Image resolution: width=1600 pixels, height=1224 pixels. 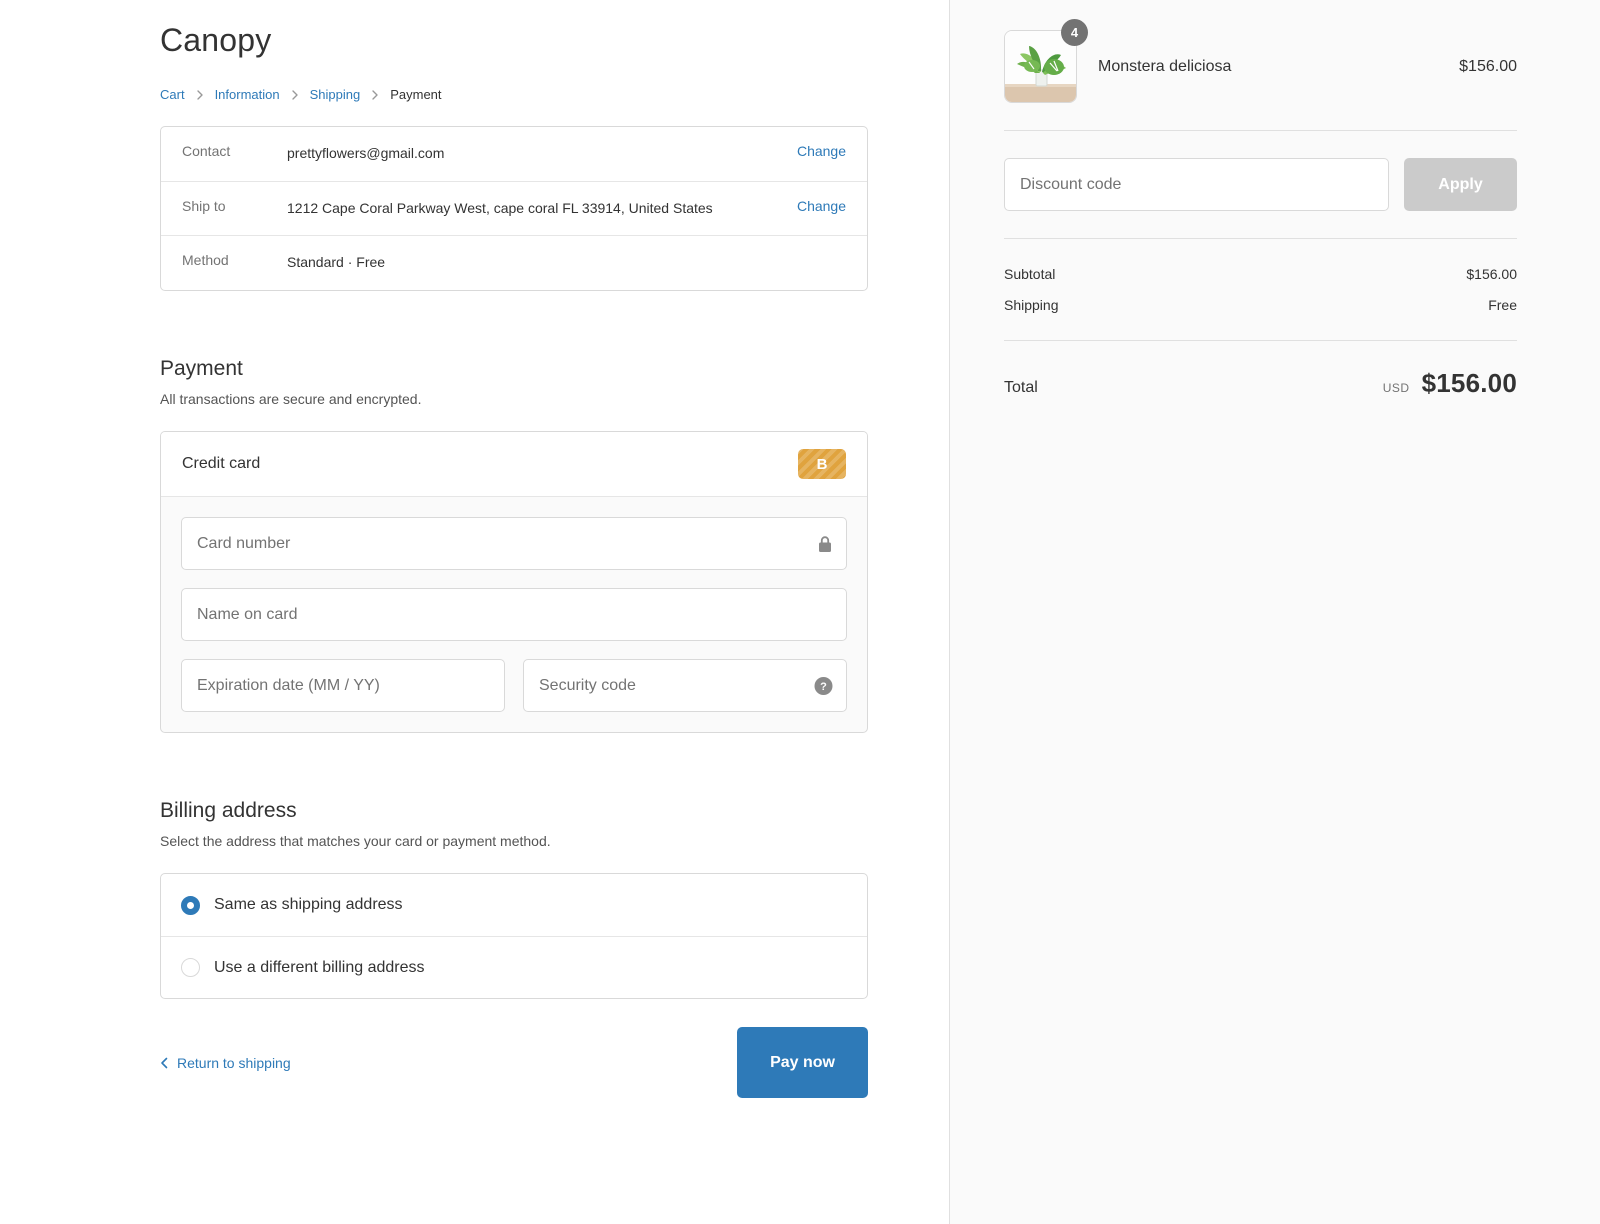 What do you see at coordinates (1196, 184) in the screenshot?
I see `discount-code-input` at bounding box center [1196, 184].